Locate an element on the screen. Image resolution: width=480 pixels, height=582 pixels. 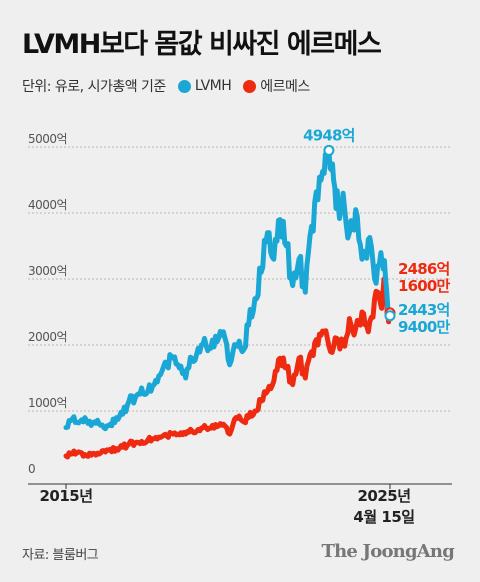
x-tick-label: 2015년 is located at coordinates (65, 496).